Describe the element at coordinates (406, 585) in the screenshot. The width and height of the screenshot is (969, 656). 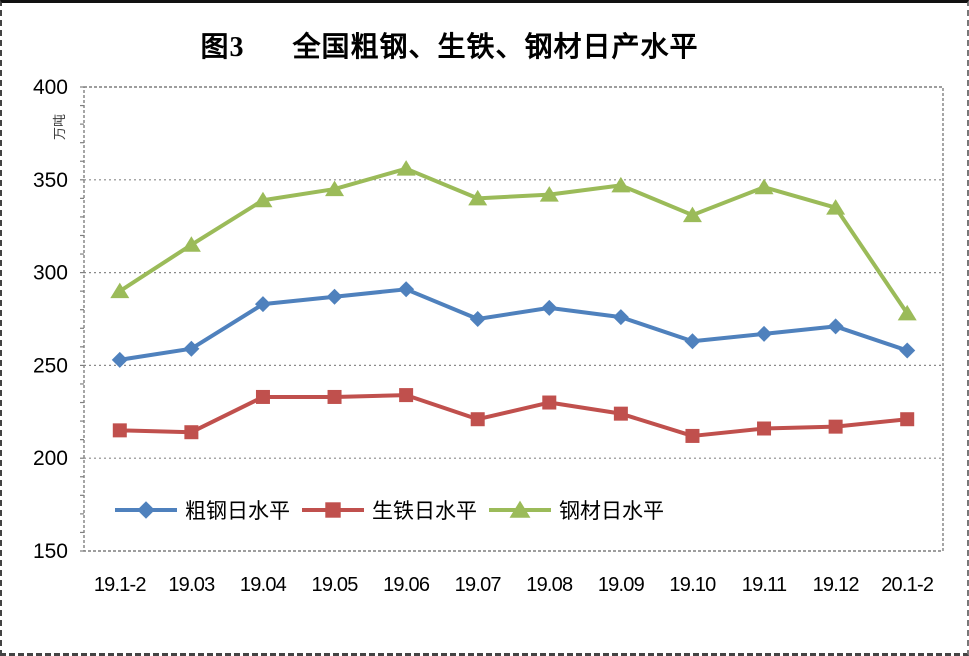
I see `x-tick-label: 19.06` at that location.